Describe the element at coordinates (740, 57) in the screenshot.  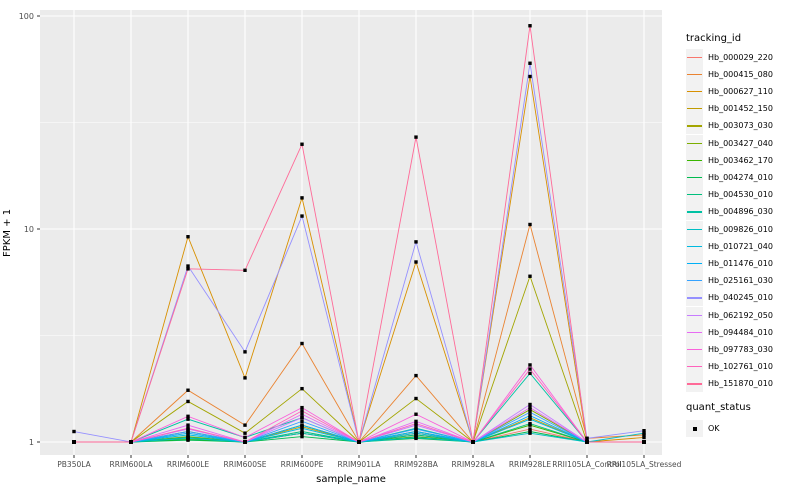
I see `legend-label: Hb_000029_220` at that location.